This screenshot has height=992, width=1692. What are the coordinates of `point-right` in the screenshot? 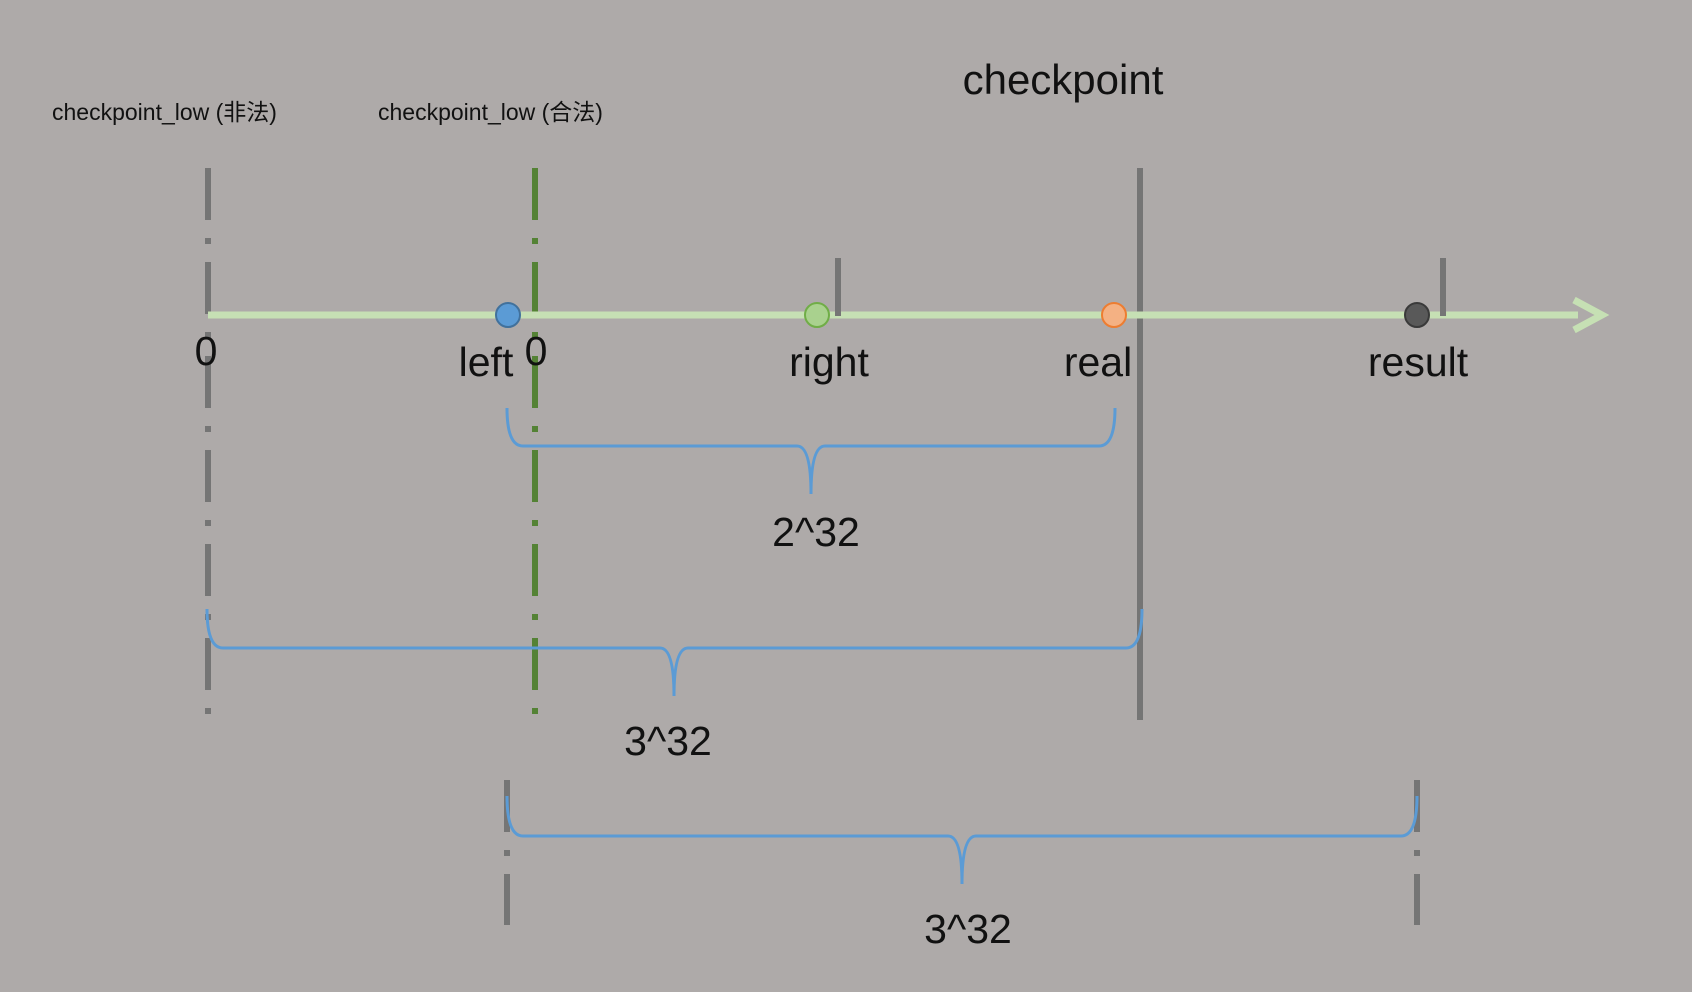 It's located at (817, 315).